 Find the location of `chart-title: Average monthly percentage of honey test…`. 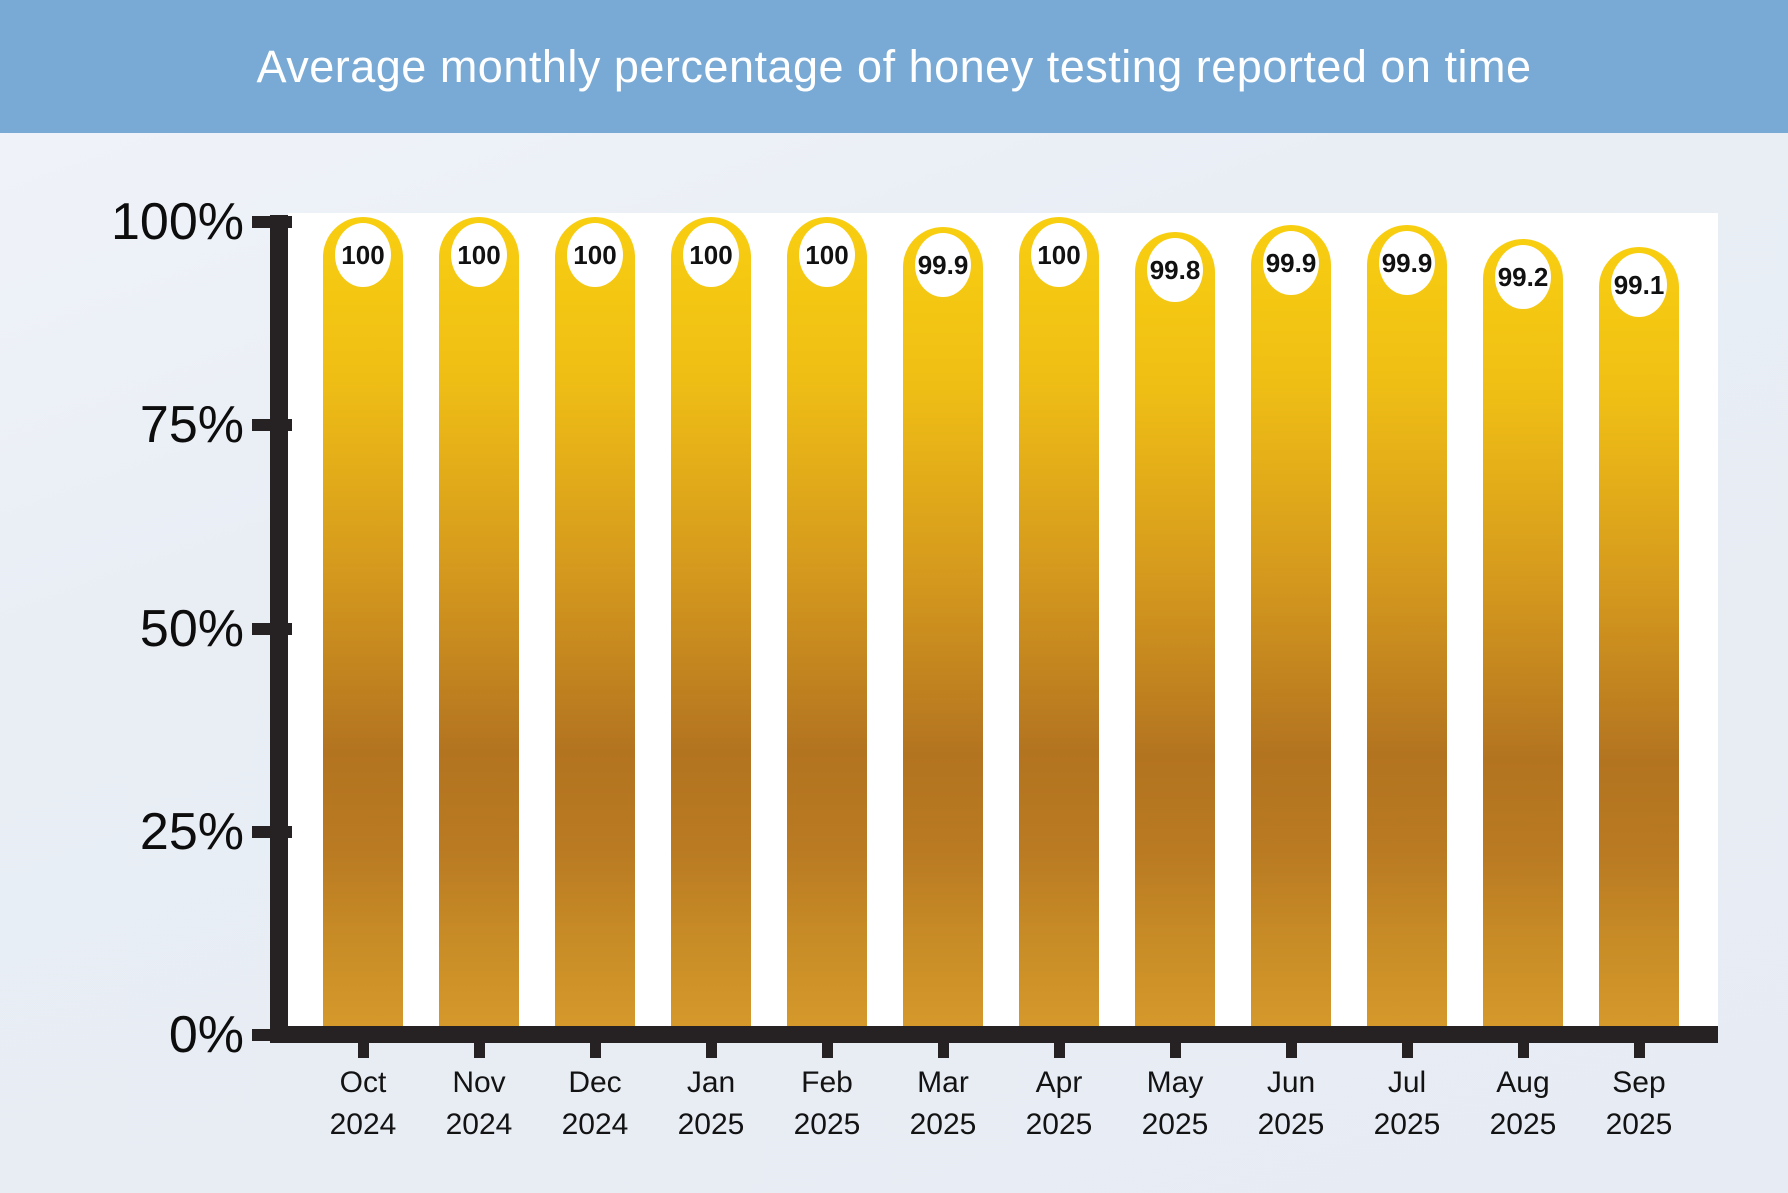

chart-title: Average monthly percentage of honey test… is located at coordinates (894, 66).